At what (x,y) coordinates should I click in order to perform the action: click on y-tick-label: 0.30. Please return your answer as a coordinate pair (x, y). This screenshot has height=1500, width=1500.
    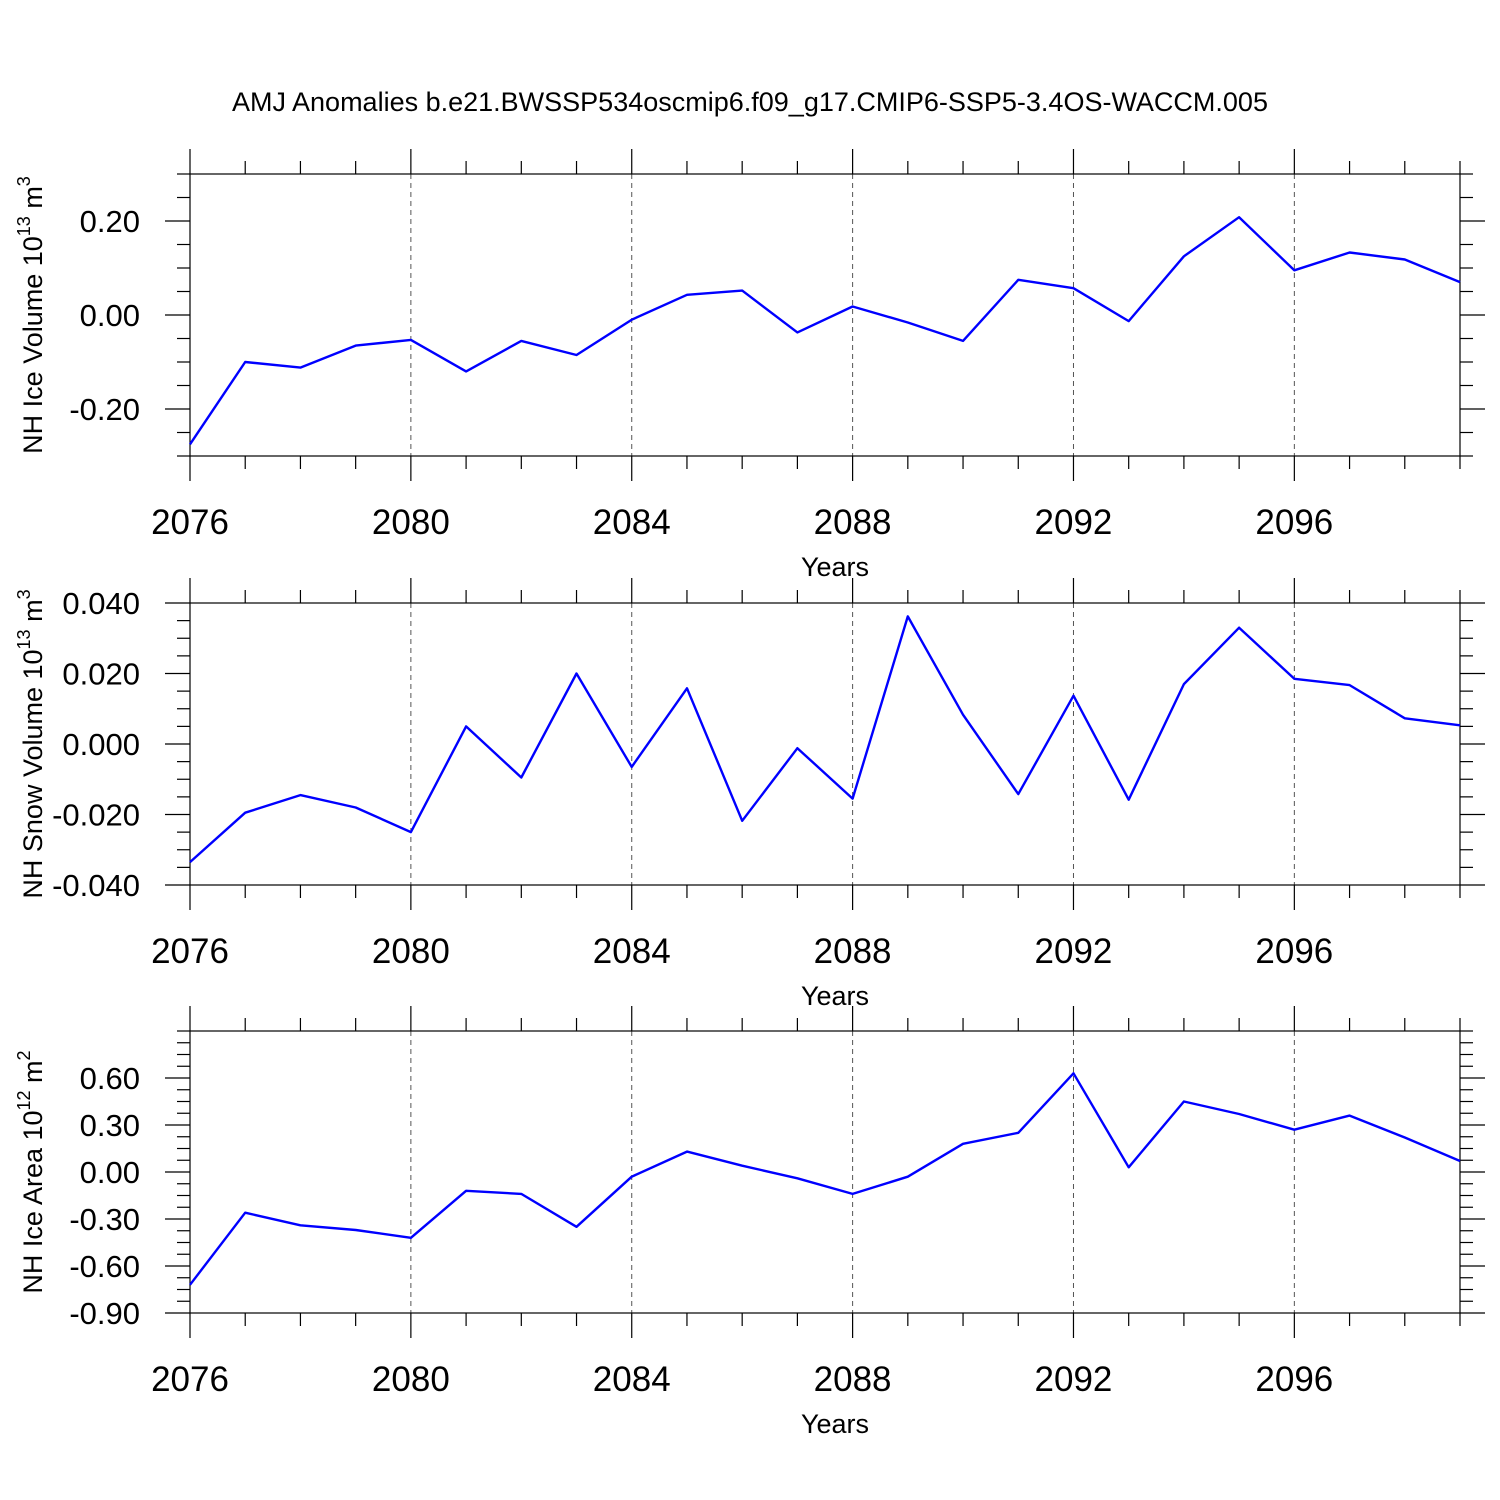
    Looking at the image, I should click on (110, 1125).